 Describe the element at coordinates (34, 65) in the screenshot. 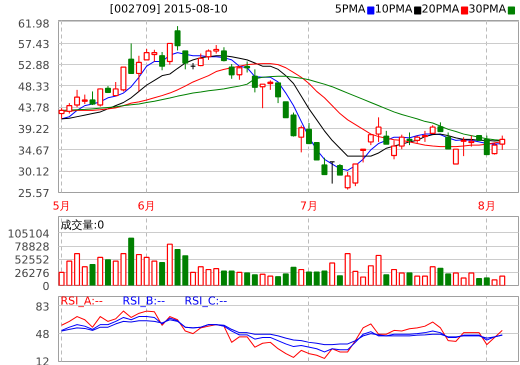

I see `y-tick-label: 52.88` at that location.